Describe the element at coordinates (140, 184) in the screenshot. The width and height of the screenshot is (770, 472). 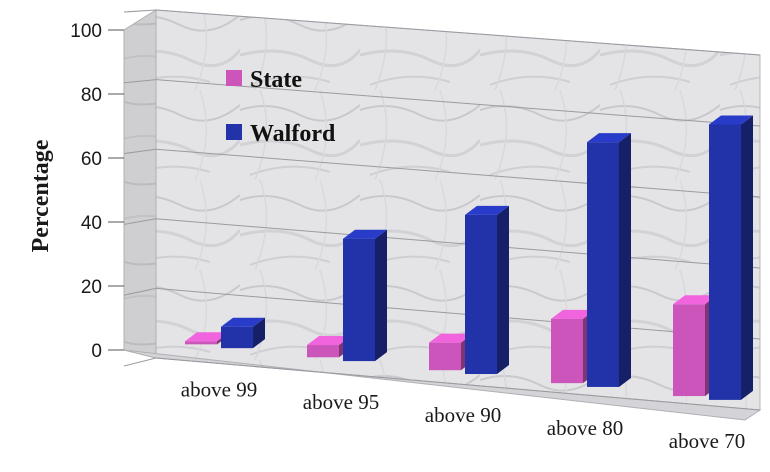
I see `side-wall` at that location.